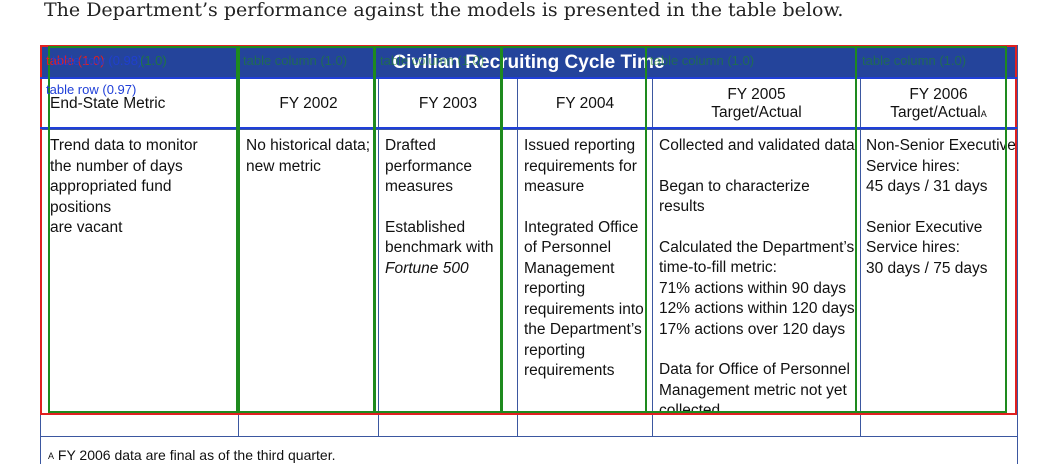 The width and height of the screenshot is (1058, 464). I want to click on header-label: FY 2003, so click(448, 103).